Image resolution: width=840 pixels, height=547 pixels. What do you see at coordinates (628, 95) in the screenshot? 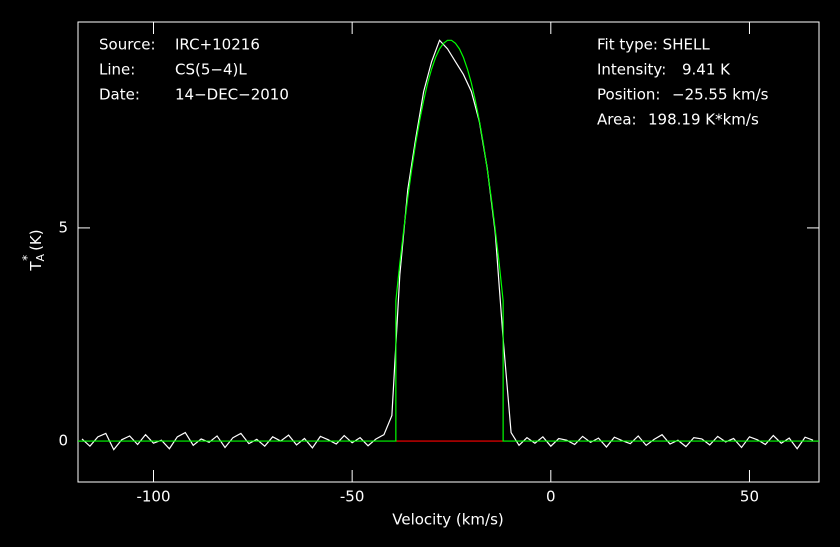
I see `annotation-key: Position:` at bounding box center [628, 95].